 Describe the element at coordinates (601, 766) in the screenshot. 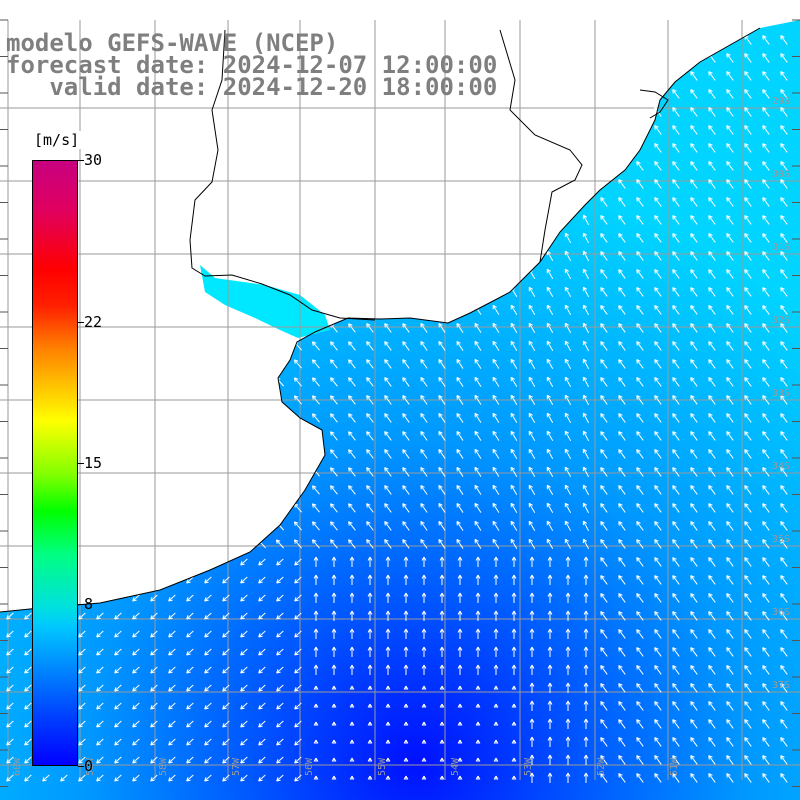

I see `longitude-label: 52W` at that location.